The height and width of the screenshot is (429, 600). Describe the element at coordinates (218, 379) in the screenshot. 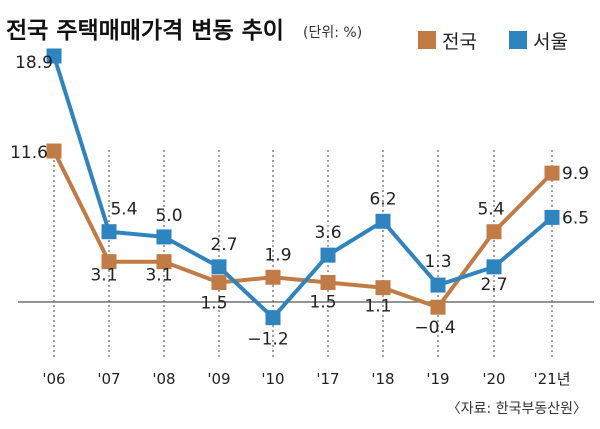

I see `x-tick-label: '09` at that location.